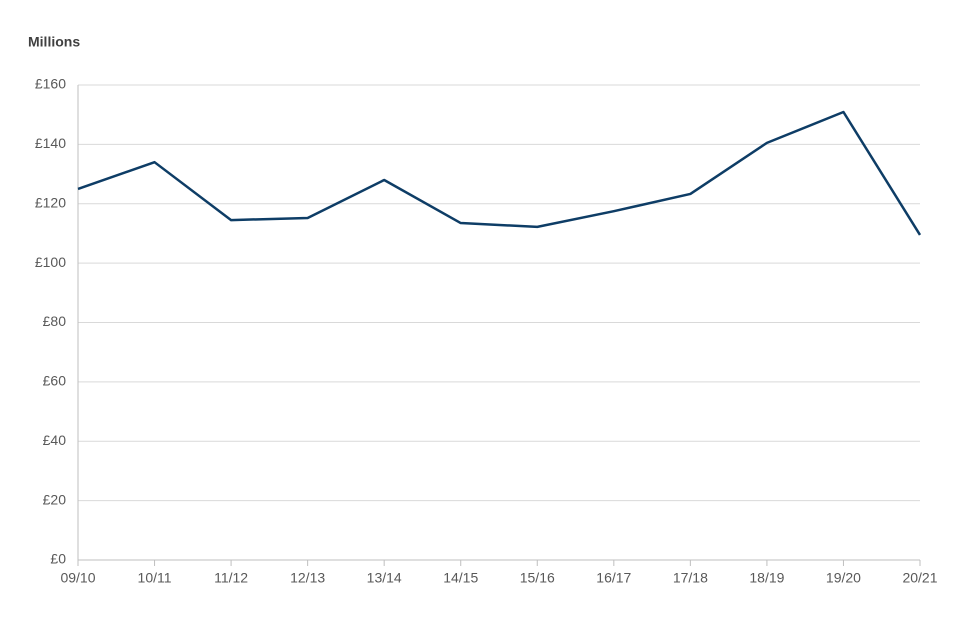  I want to click on x-tick-label: 17/18, so click(690, 578).